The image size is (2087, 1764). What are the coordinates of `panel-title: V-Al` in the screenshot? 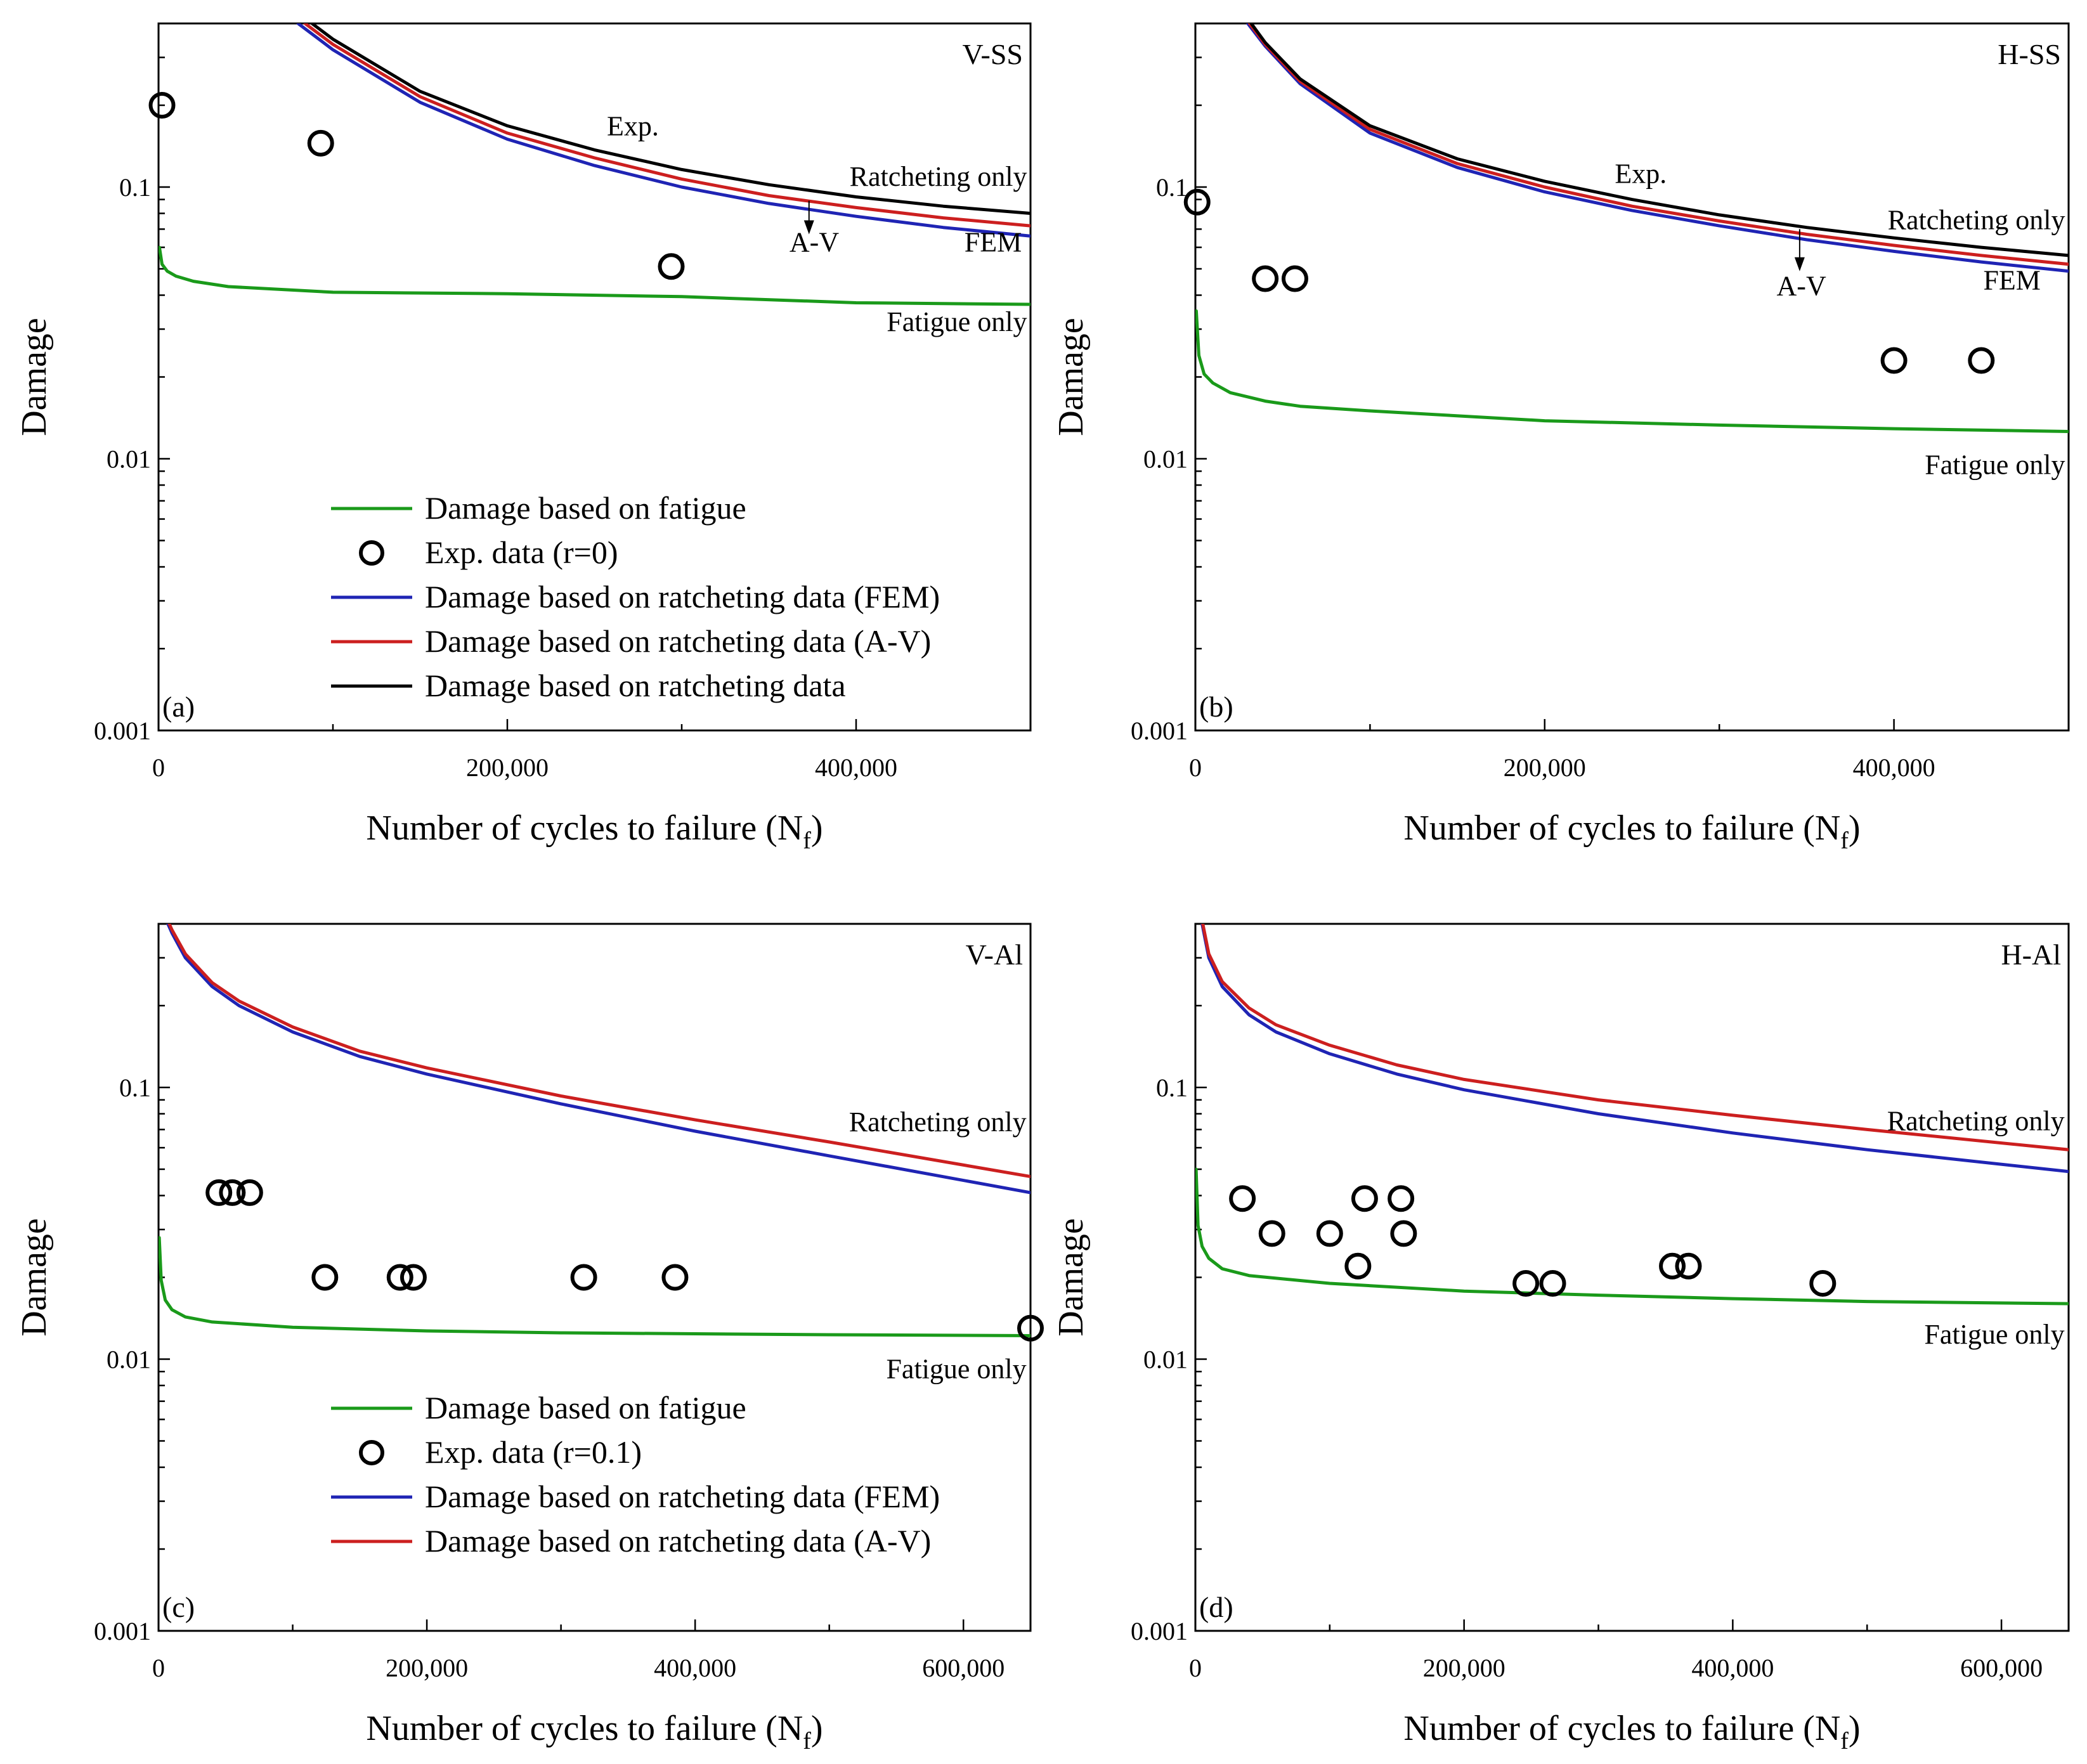 It's located at (994, 955).